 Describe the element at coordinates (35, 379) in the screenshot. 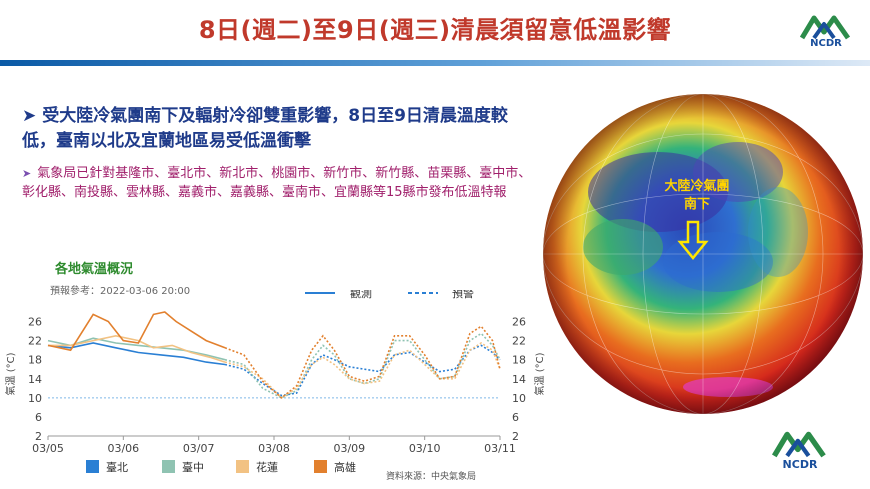

I see `y-tick-label-left: 14` at that location.